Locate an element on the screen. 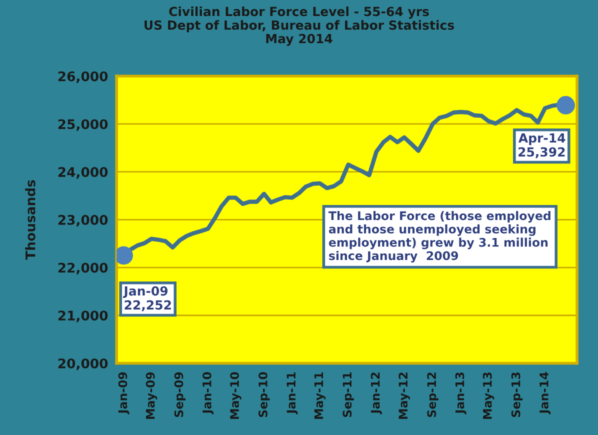 The image size is (598, 435). x-tick-label: Sep-13 is located at coordinates (517, 394).